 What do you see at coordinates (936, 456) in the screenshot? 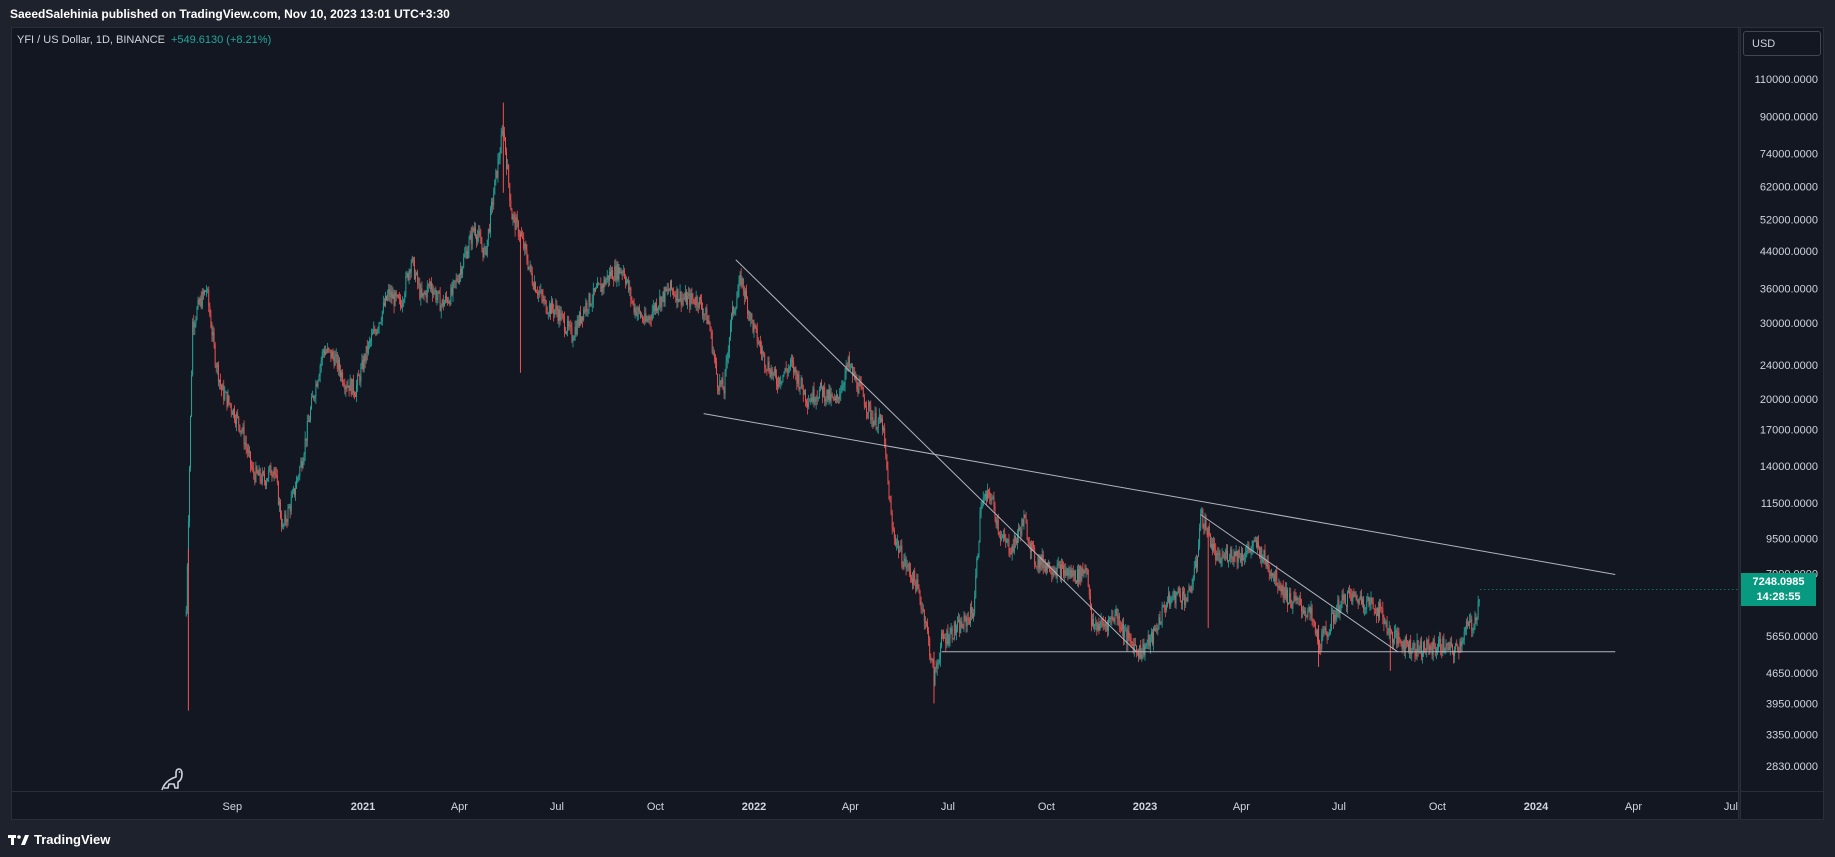
I see `trendline` at bounding box center [936, 456].